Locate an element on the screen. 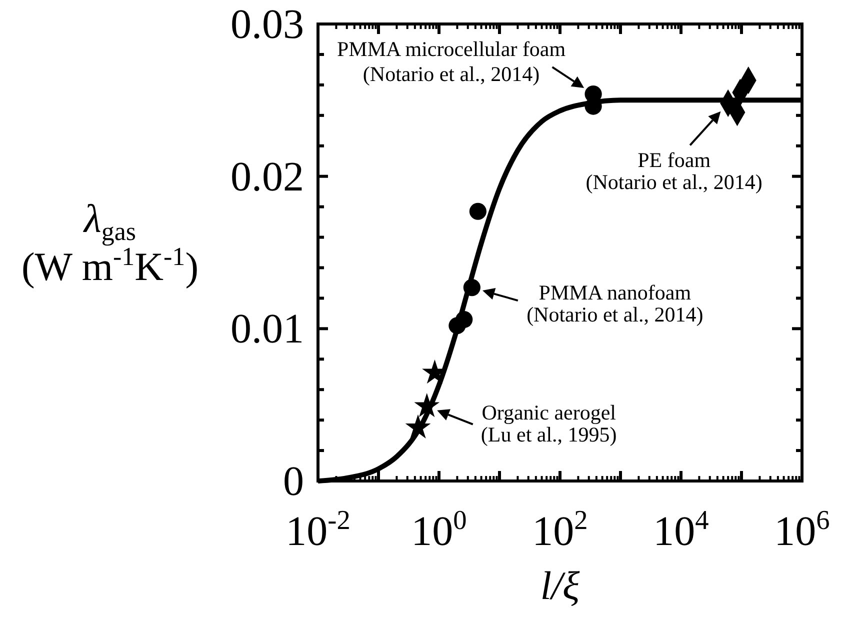 The width and height of the screenshot is (842, 634). annotation: Organic aerogel (Lu et al., 1995) is located at coordinates (548, 423).